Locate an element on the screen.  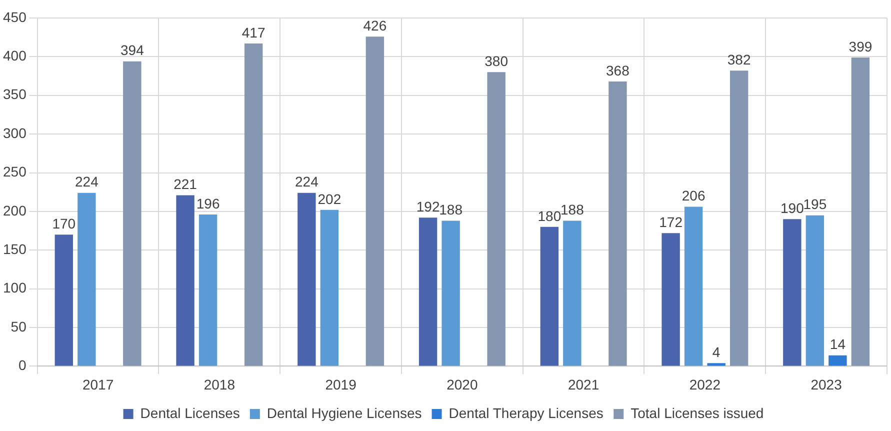
data-label: 417 is located at coordinates (254, 32).